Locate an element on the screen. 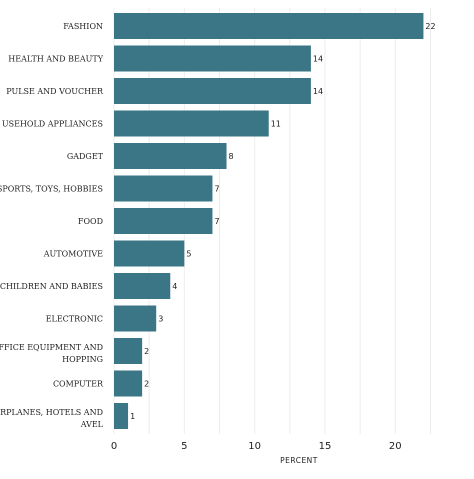 This screenshot has height=479, width=474. value-label-7: 5 is located at coordinates (188, 254).